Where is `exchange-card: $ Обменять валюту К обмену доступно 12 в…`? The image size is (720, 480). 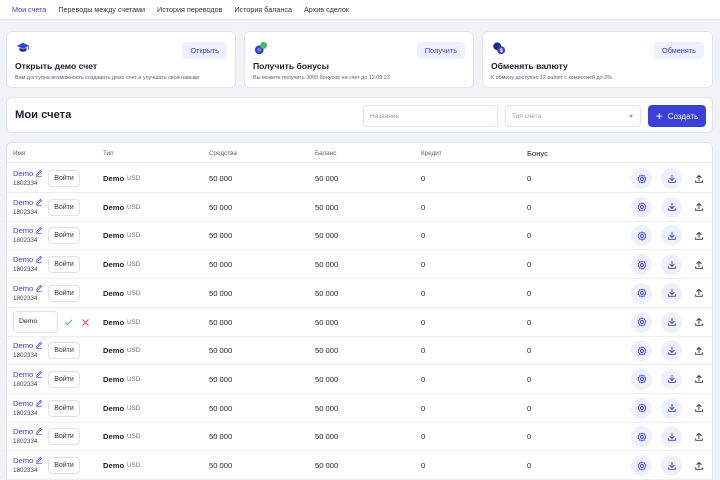
exchange-card: $ Обменять валюту К обмену доступно 12 в… is located at coordinates (597, 59).